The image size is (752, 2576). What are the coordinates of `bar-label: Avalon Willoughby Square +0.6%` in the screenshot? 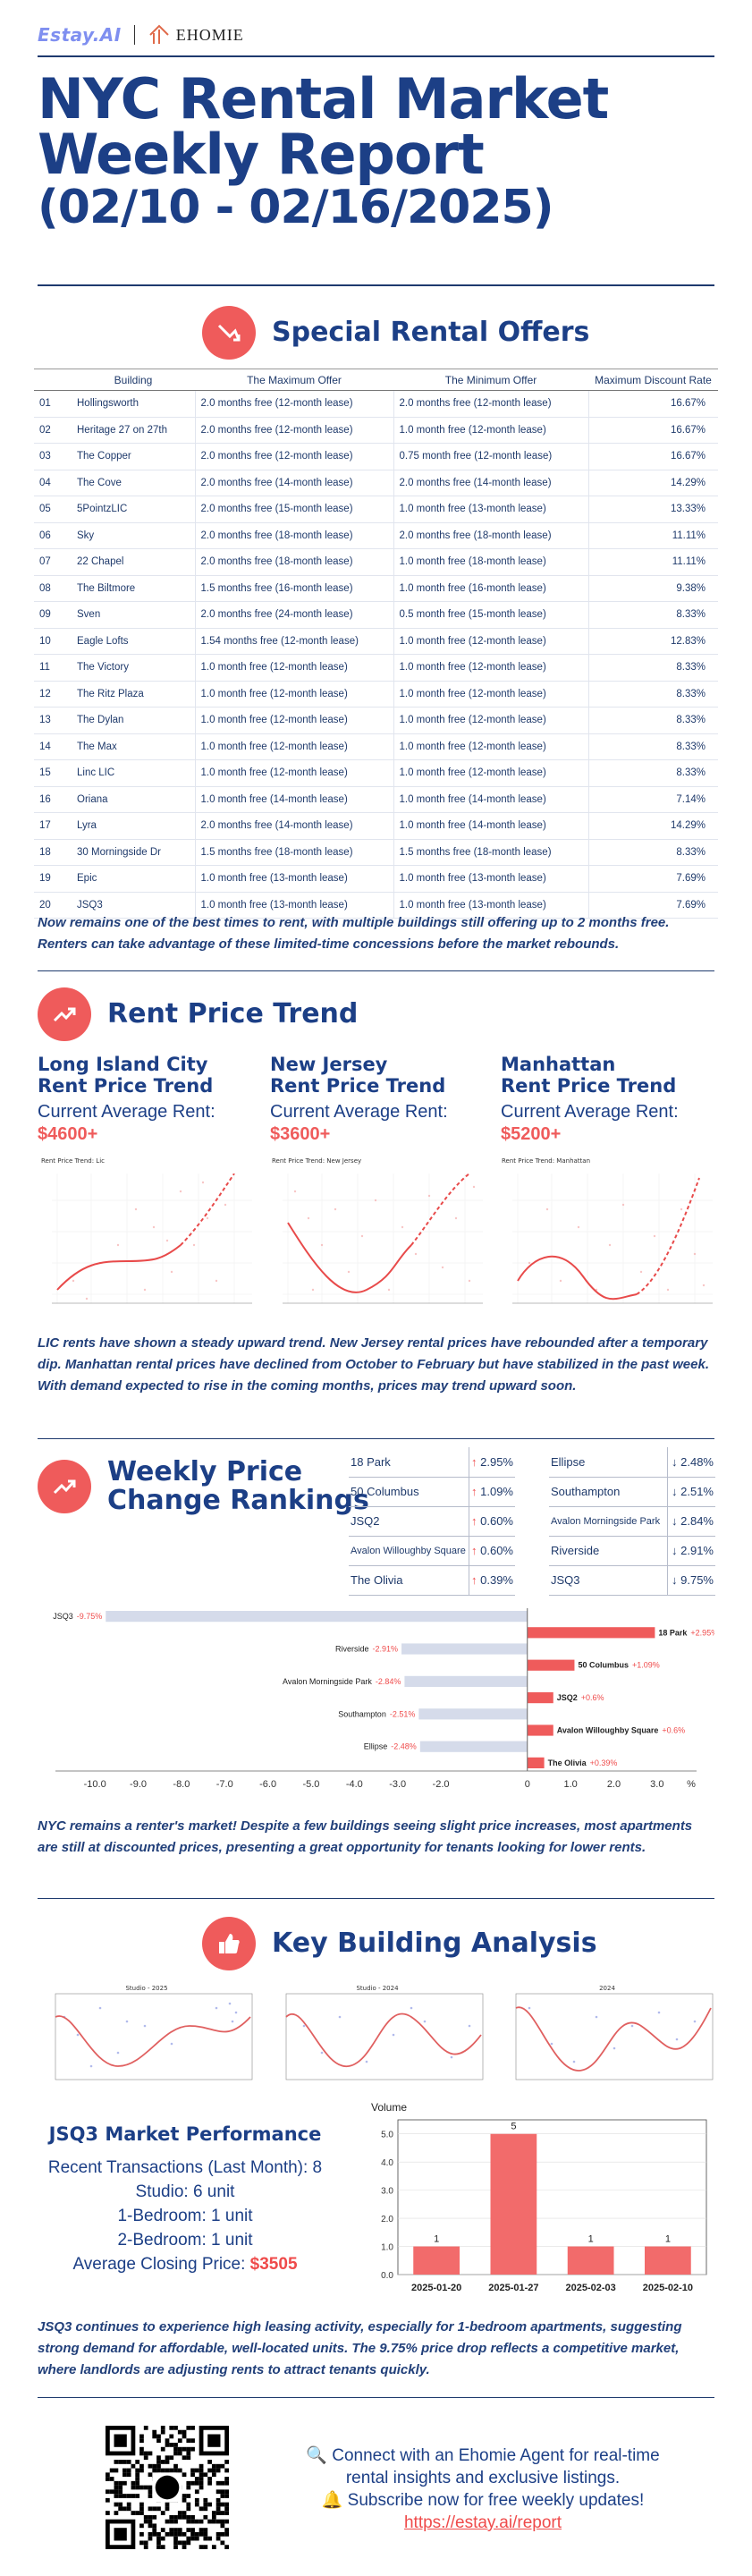 It's located at (621, 1730).